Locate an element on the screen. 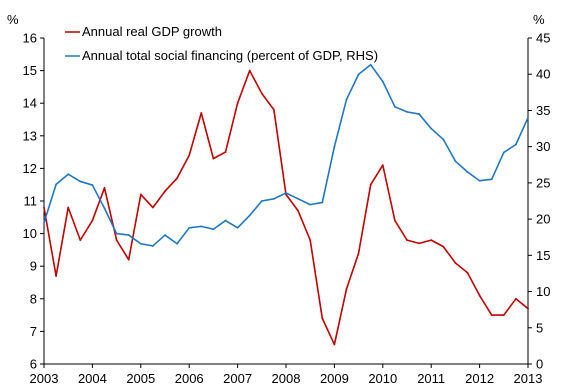  left-tick-label: 15 is located at coordinates (30, 70).